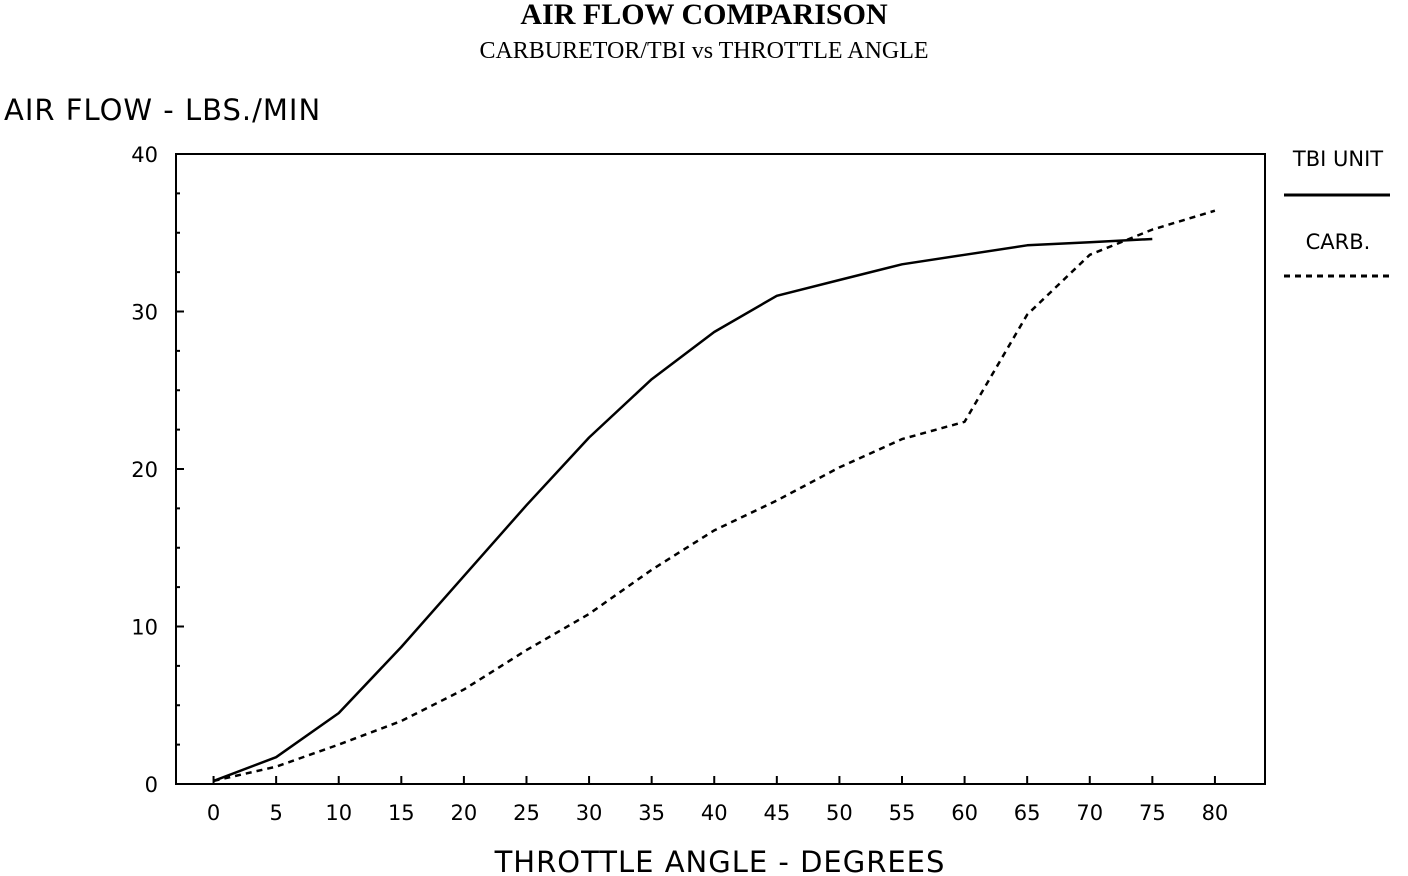 The height and width of the screenshot is (876, 1408). I want to click on x-tick-label: 30, so click(589, 813).